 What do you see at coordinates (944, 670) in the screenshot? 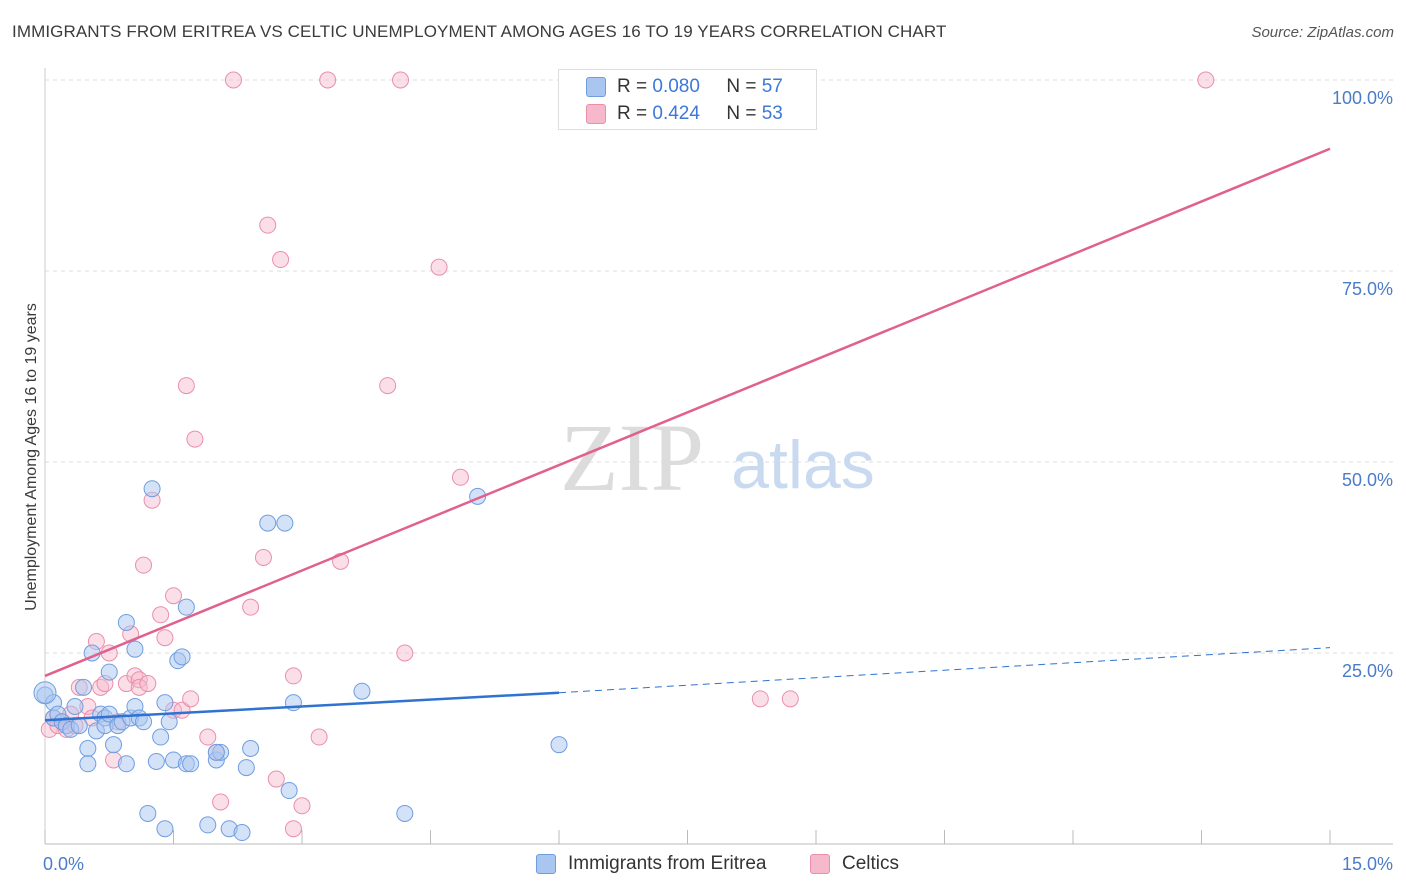
I see `eritrea-trend-extension` at bounding box center [944, 670].